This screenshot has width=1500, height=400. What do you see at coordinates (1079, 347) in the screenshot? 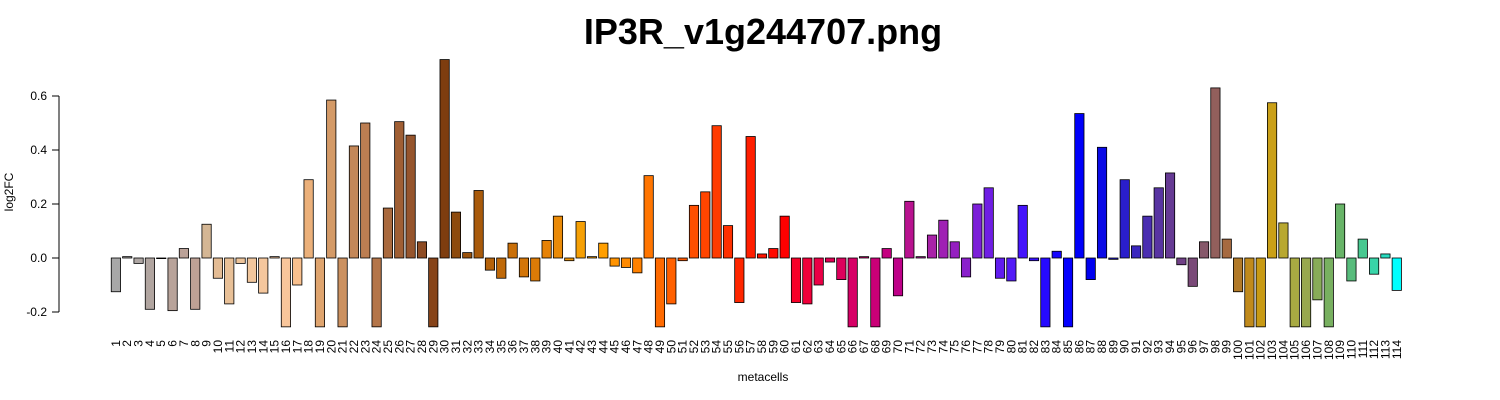
I see `x-tick-label: 86` at bounding box center [1079, 347].